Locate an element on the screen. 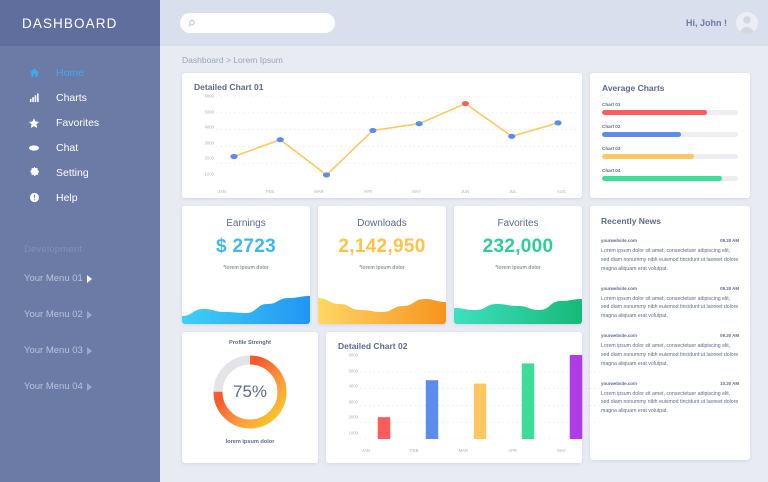 This screenshot has width=768, height=482. sidebar-nav: Home Charts Favorites Chat is located at coordinates (80, 135).